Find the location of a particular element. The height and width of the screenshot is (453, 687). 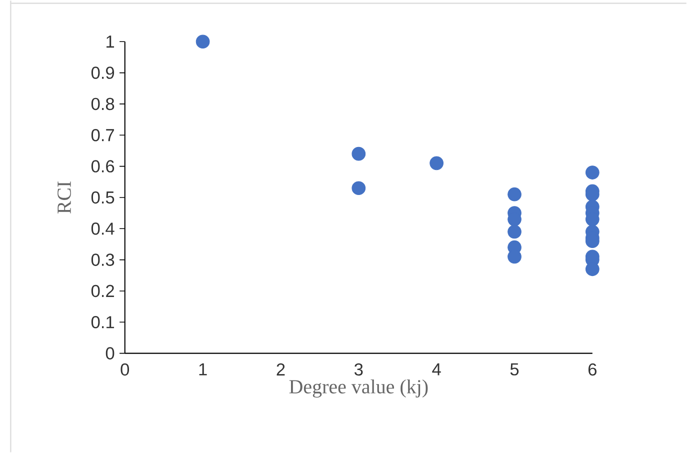

y-axis-title: RCI is located at coordinates (64, 198).